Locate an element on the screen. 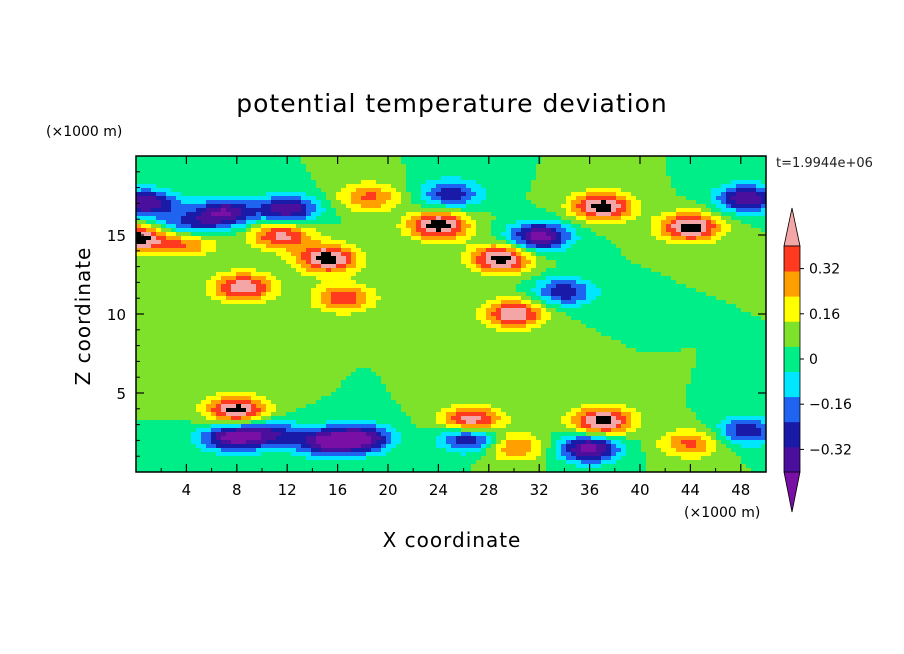 This screenshot has height=654, width=904. colorbar-segment is located at coordinates (792, 384).